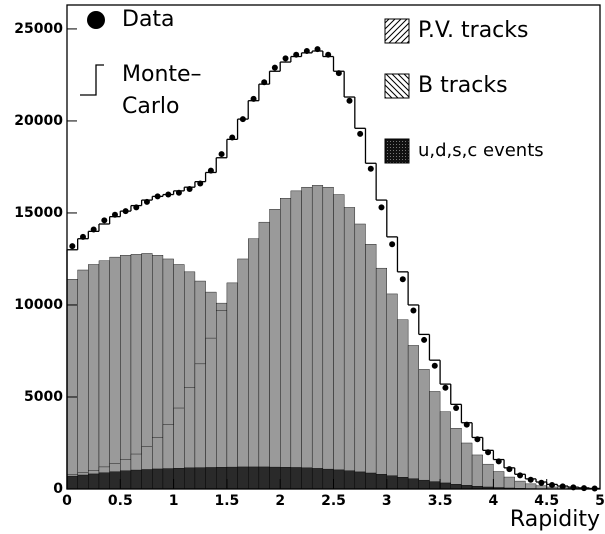  I want to click on x-tick-label: 1.5, so click(226, 501).